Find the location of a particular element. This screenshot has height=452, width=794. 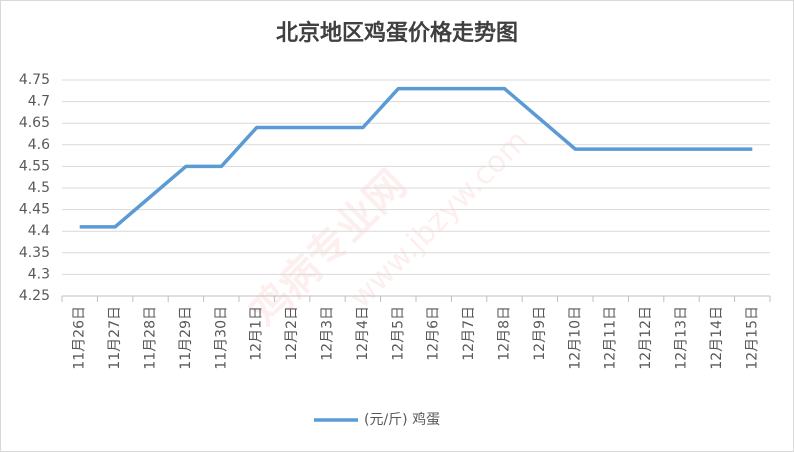

x-tick-label: 11月29日 is located at coordinates (186, 338).